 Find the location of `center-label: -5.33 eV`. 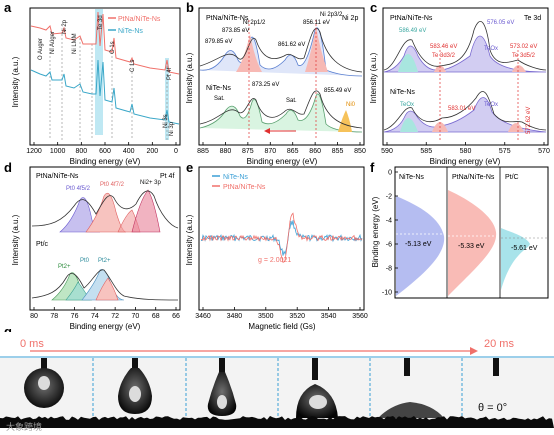

center-label: -5.33 eV is located at coordinates (471, 246).